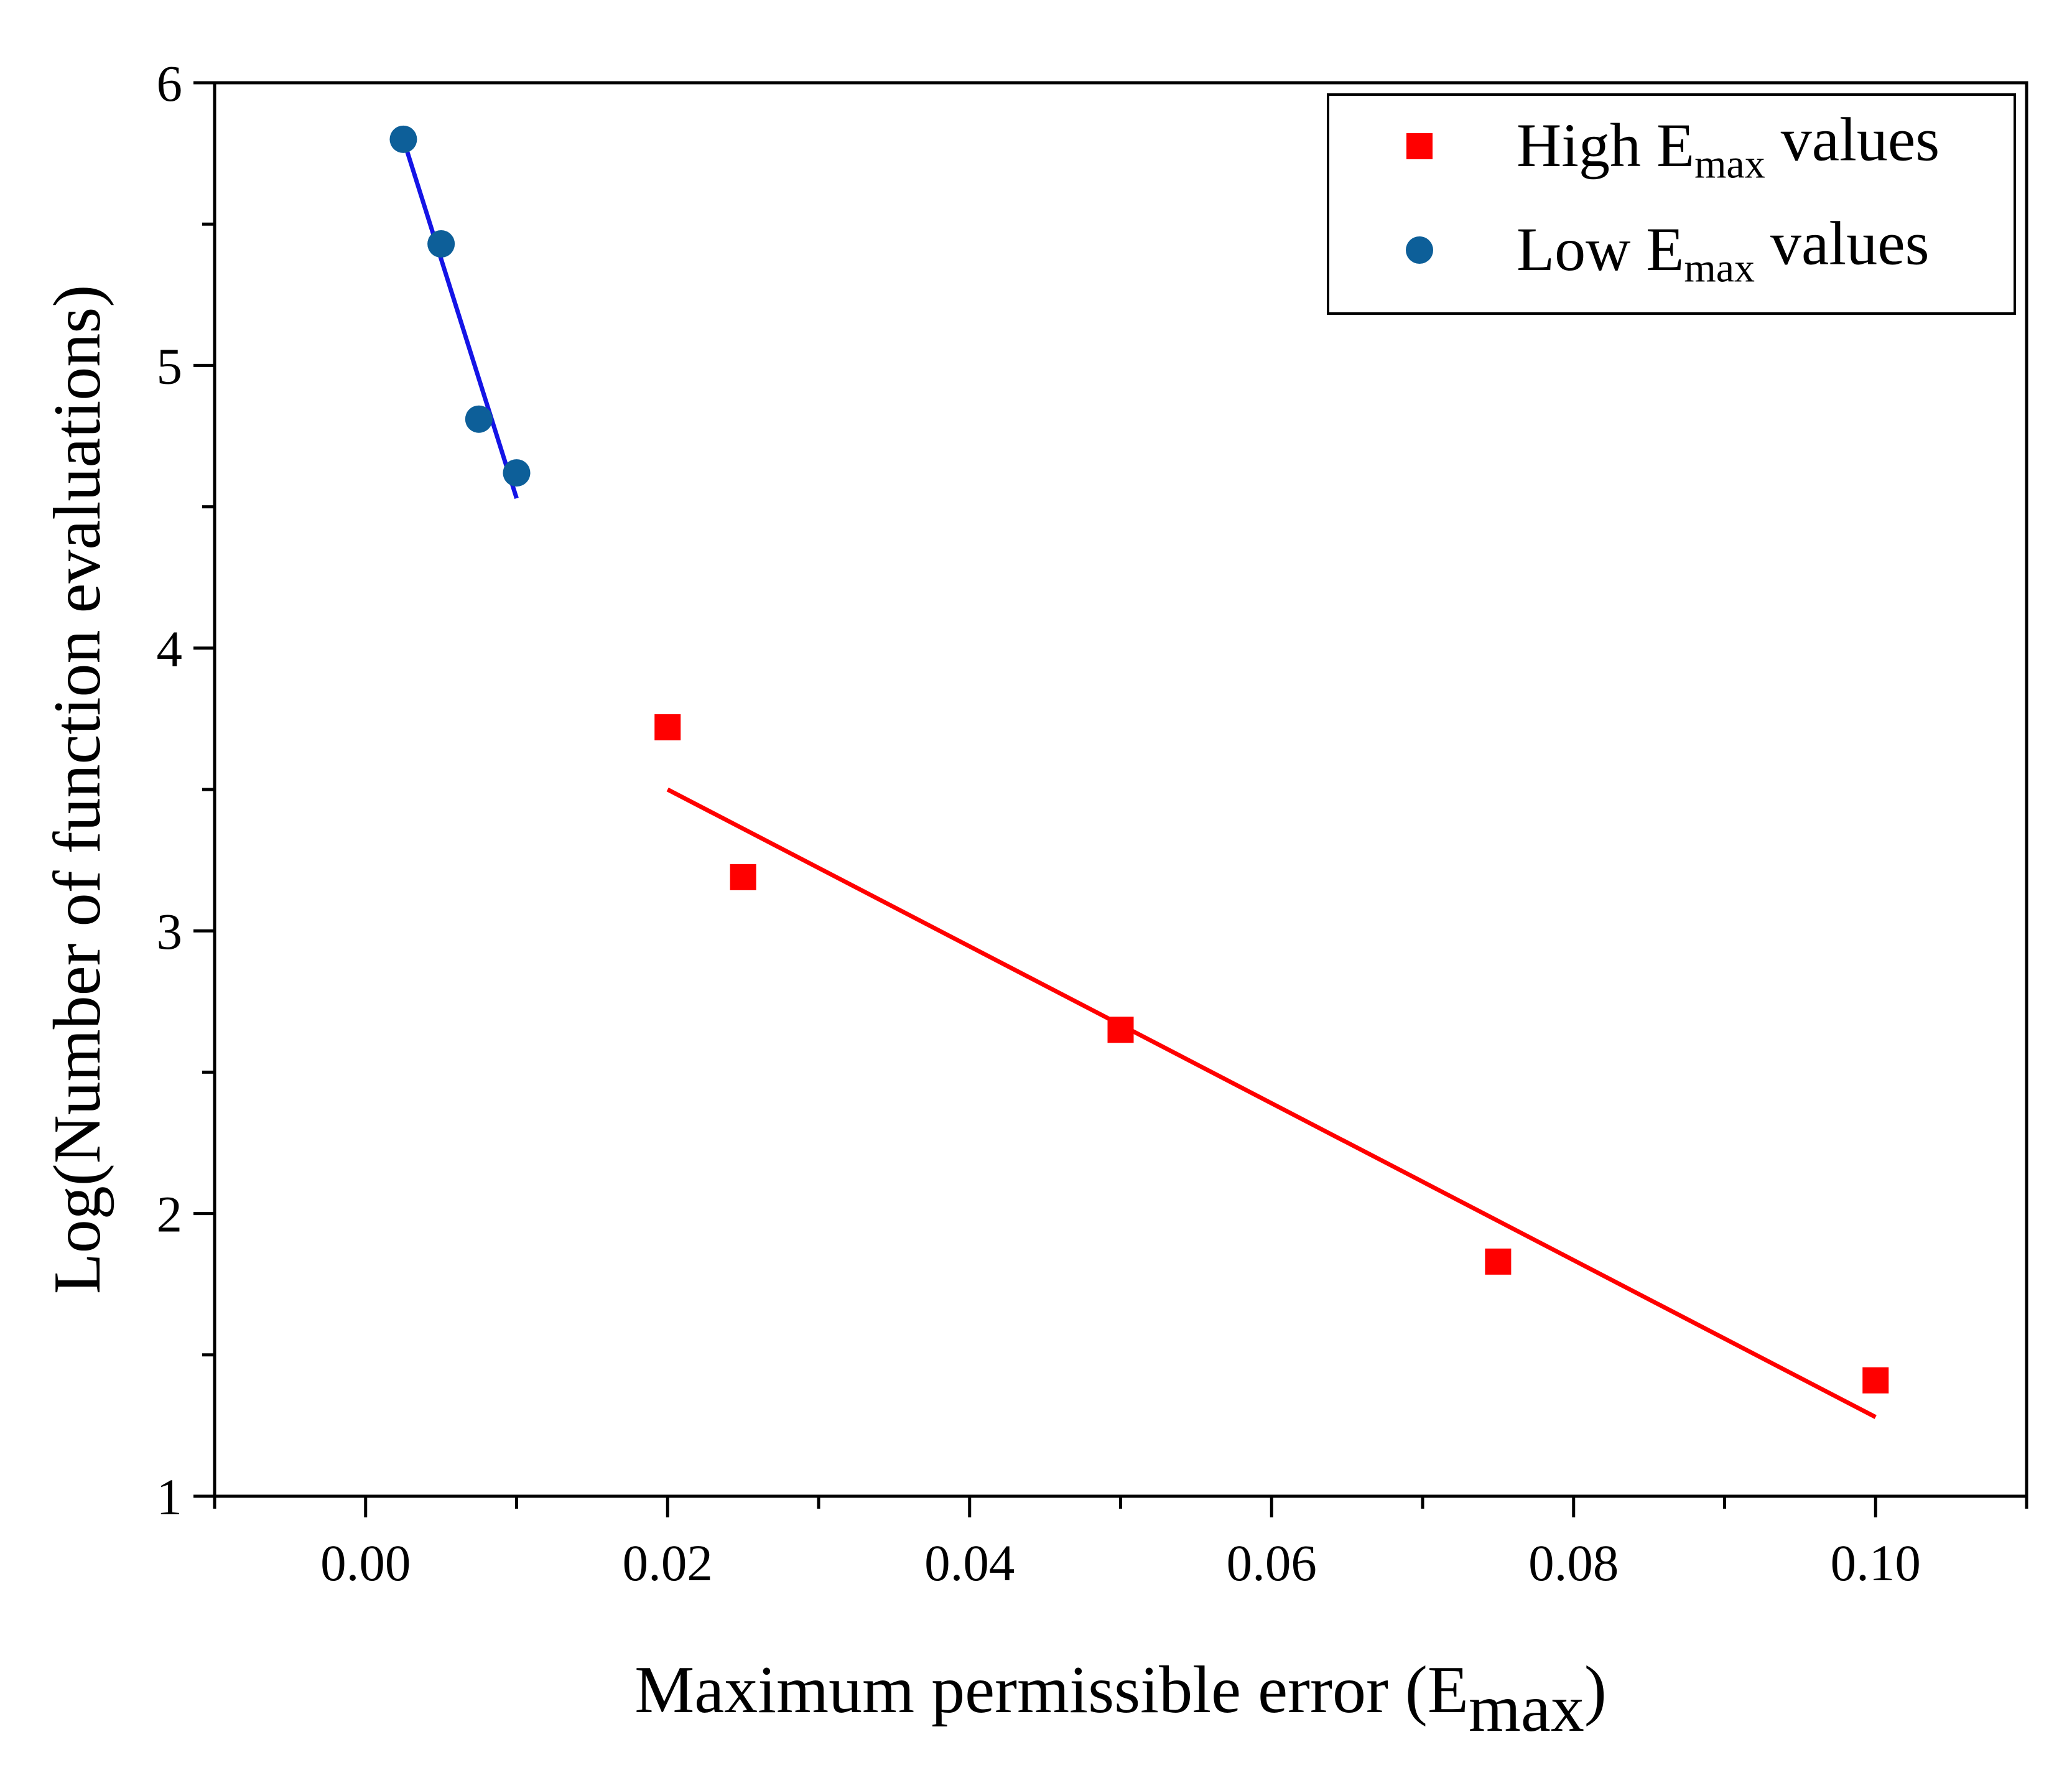  Describe the element at coordinates (170, 1496) in the screenshot. I see `y-tick-label: 1` at that location.